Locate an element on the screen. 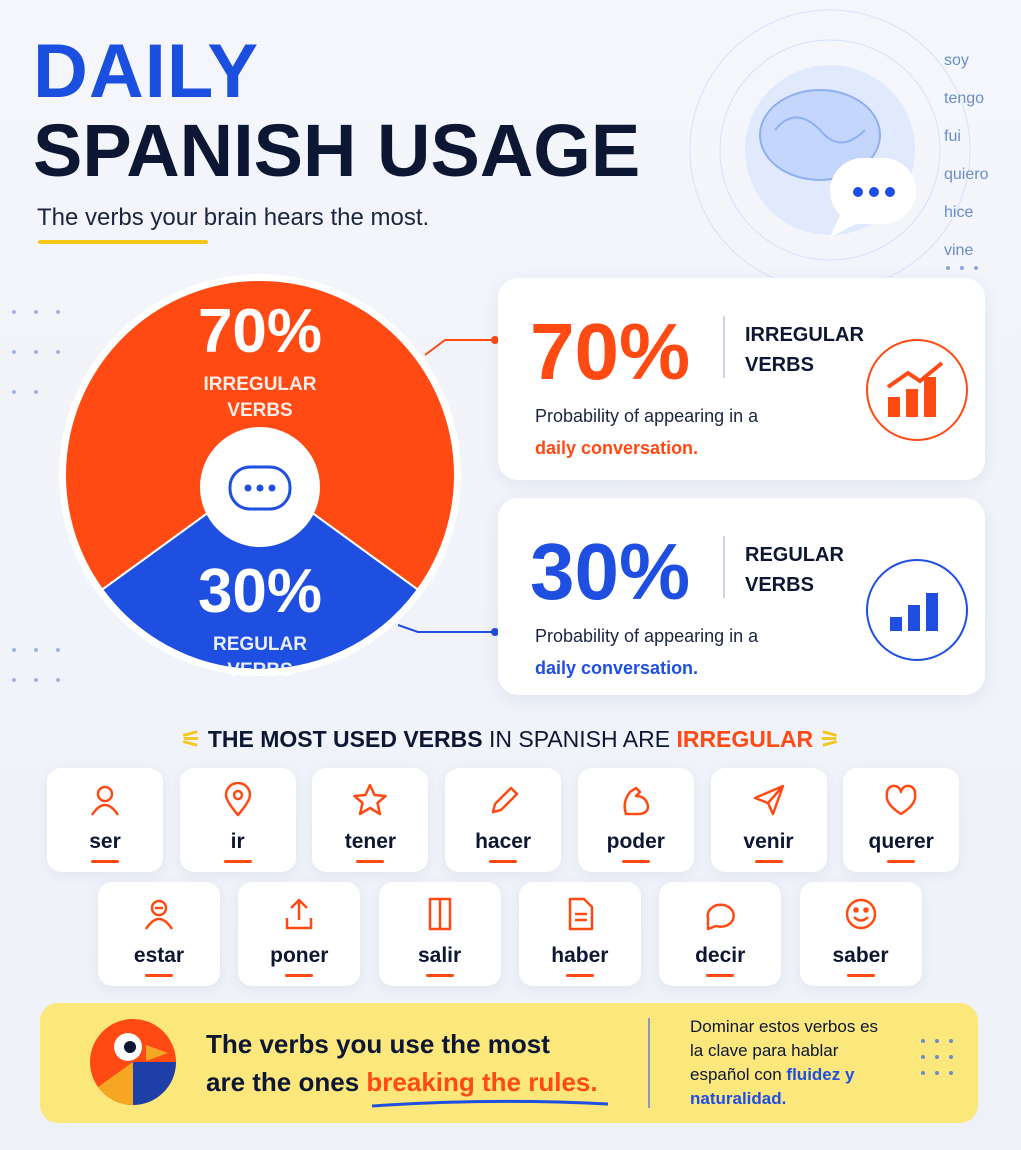  verb-tile: querer is located at coordinates (901, 820).